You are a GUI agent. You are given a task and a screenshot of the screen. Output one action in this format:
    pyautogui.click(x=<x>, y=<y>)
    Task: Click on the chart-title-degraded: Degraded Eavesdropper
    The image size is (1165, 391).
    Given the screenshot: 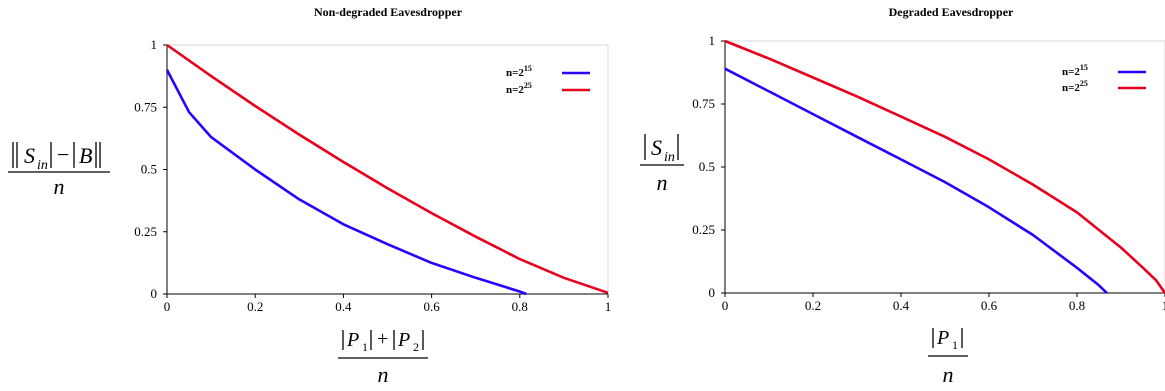 What is the action you would take?
    pyautogui.click(x=951, y=12)
    